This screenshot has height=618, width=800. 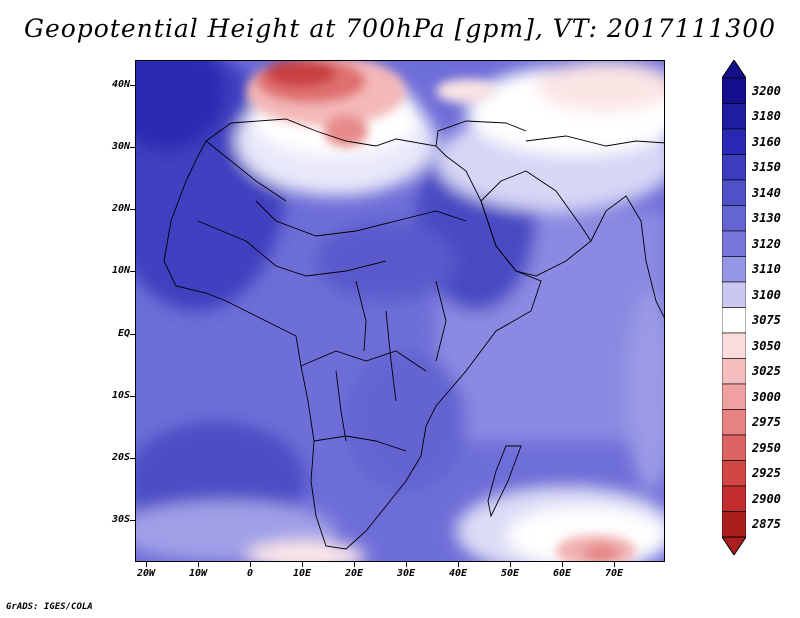 What do you see at coordinates (766, 473) in the screenshot?
I see `colorbar-label: 2925` at bounding box center [766, 473].